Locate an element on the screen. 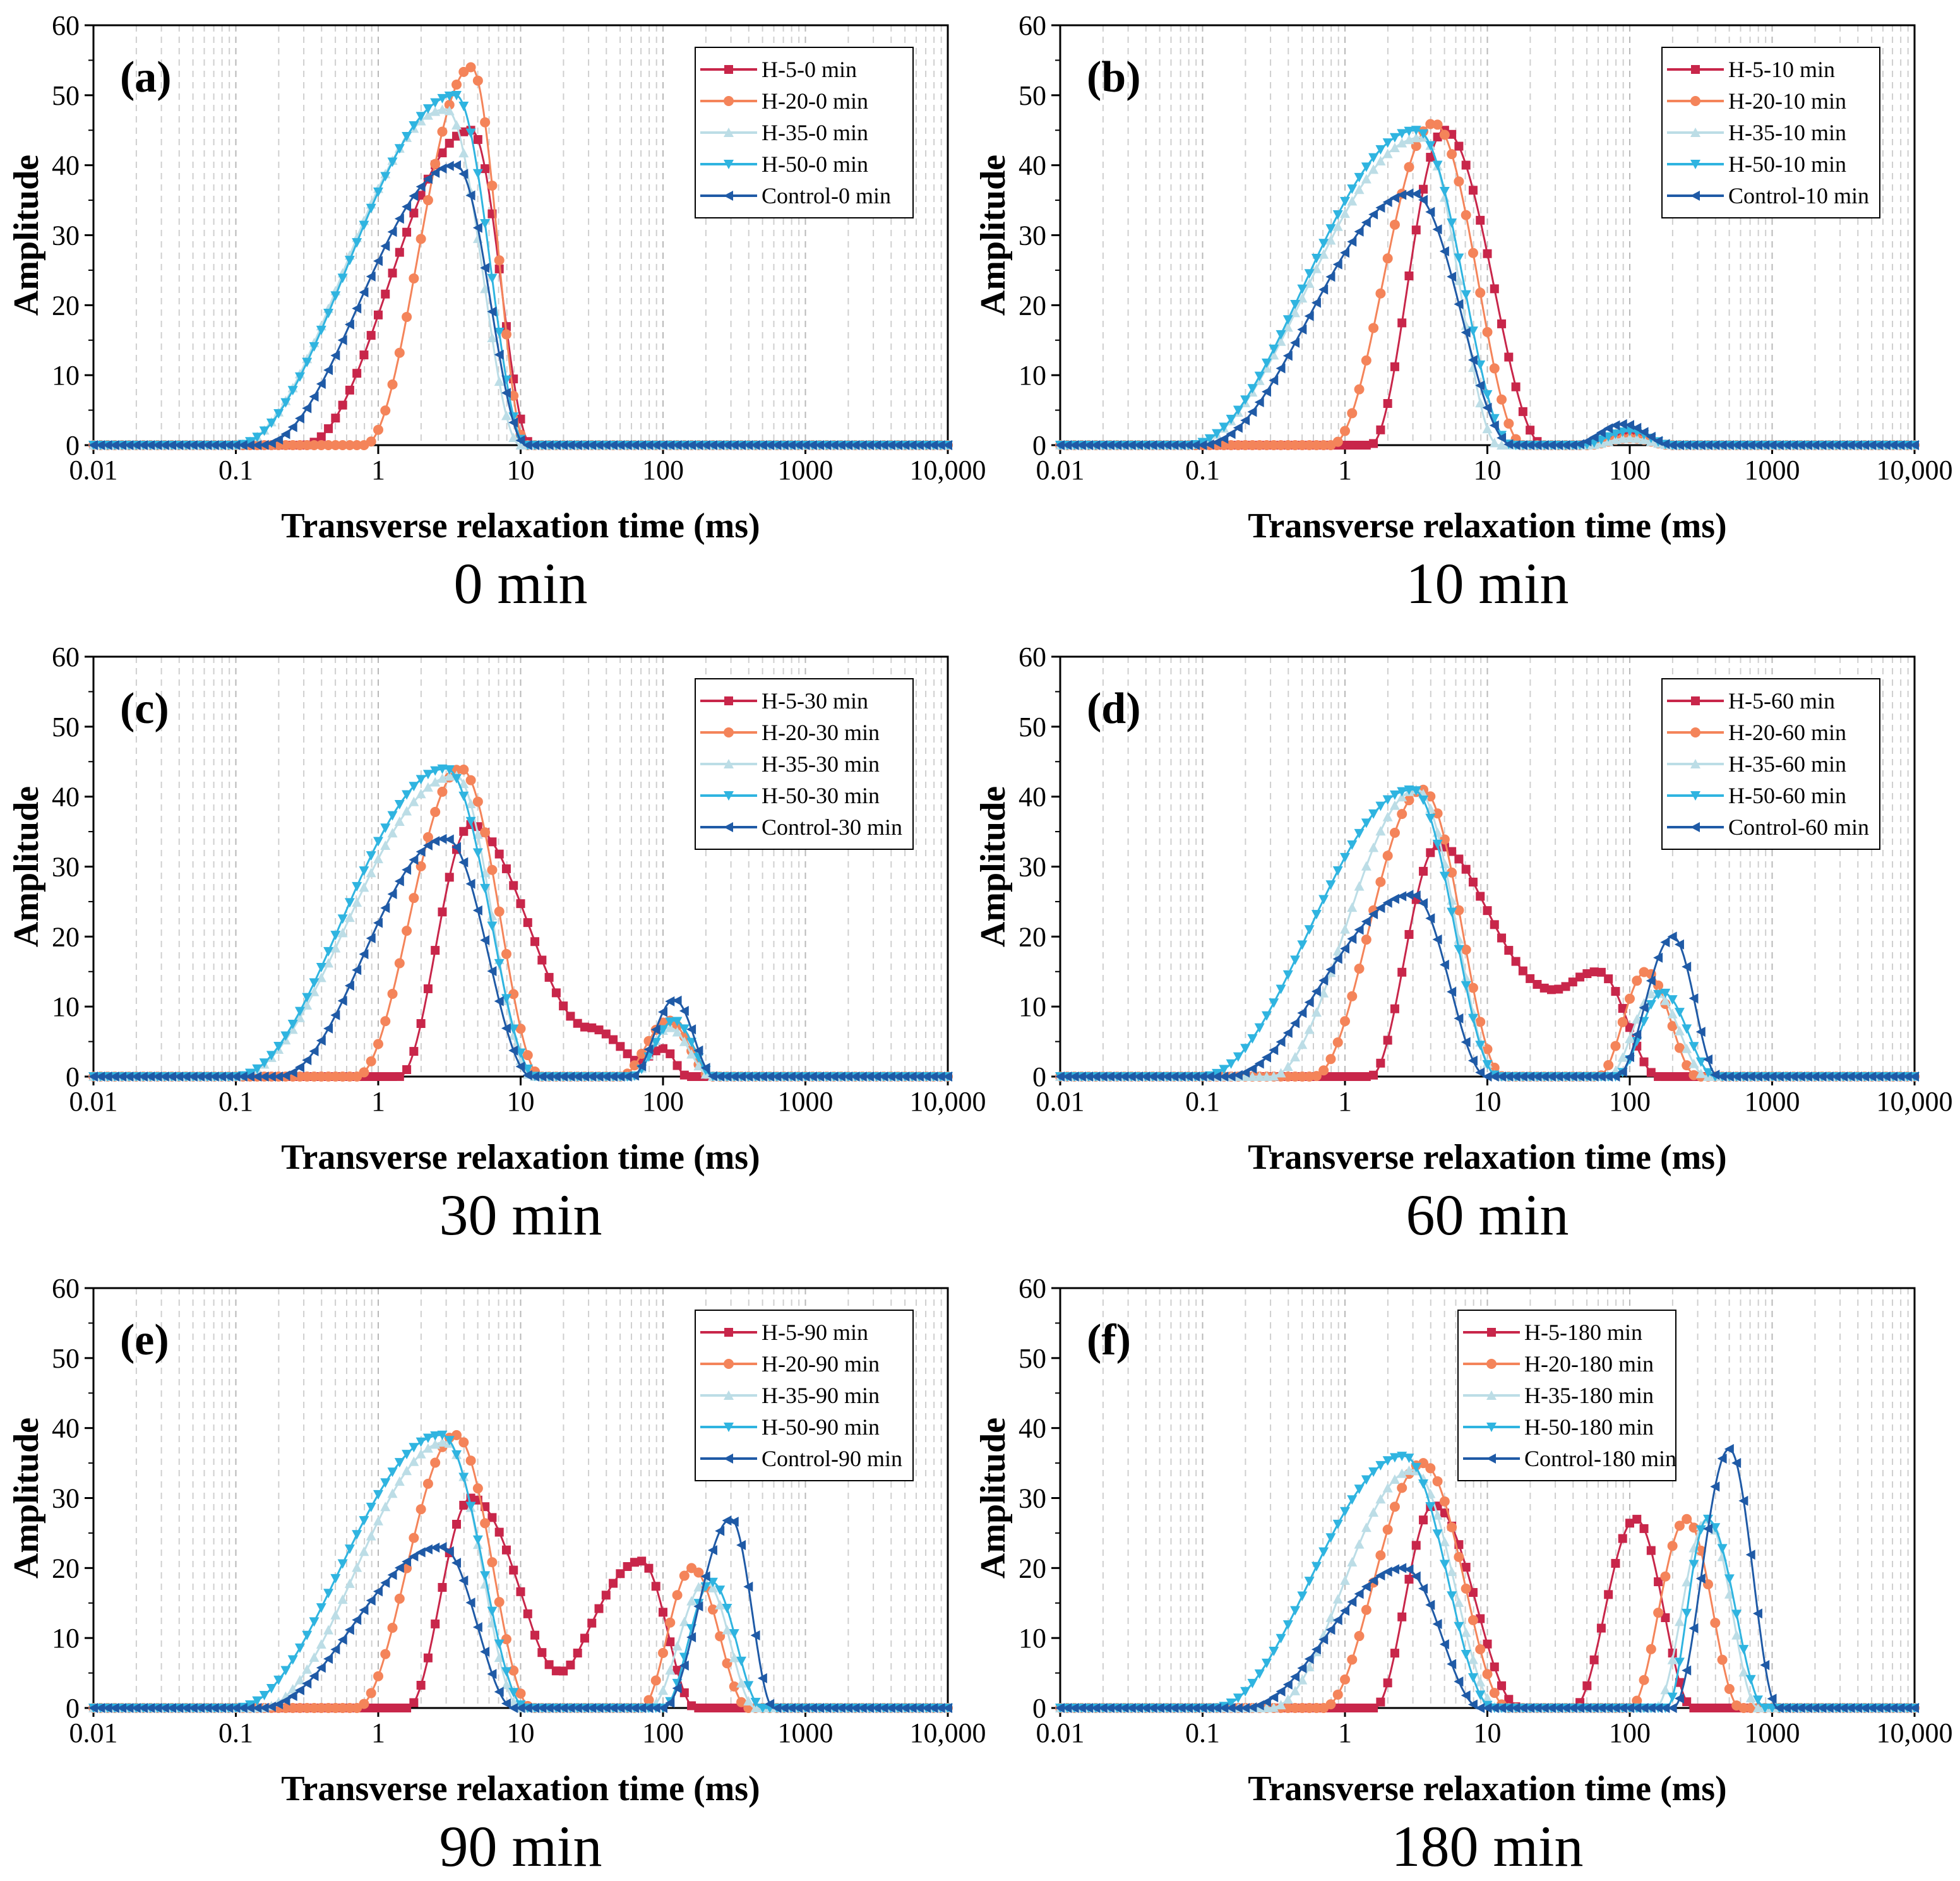  y-tick-label: 50 is located at coordinates (66, 727).